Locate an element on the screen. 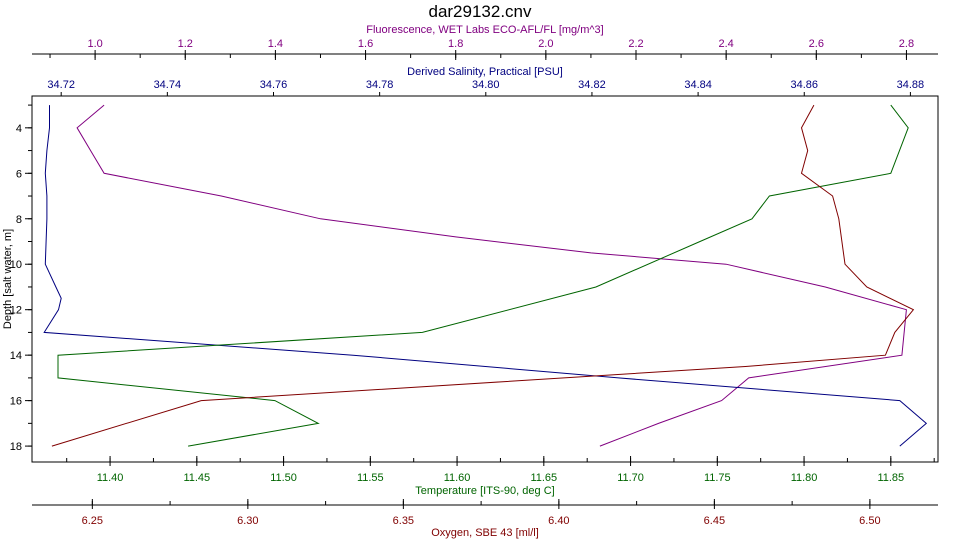  depth-tick-label: 18 is located at coordinates (16, 447).